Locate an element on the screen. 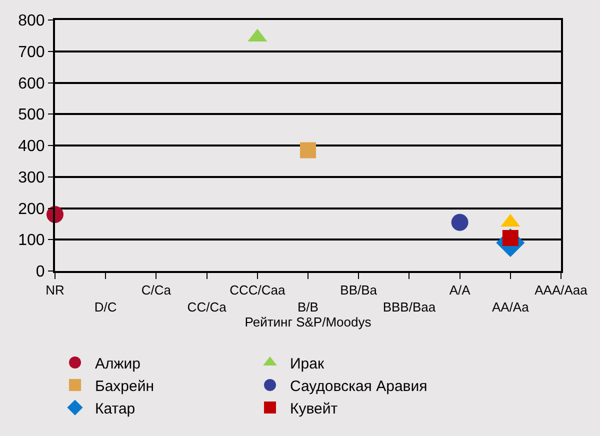 Image resolution: width=600 pixels, height=436 pixels. y-tick-label: 200 is located at coordinates (31, 209).